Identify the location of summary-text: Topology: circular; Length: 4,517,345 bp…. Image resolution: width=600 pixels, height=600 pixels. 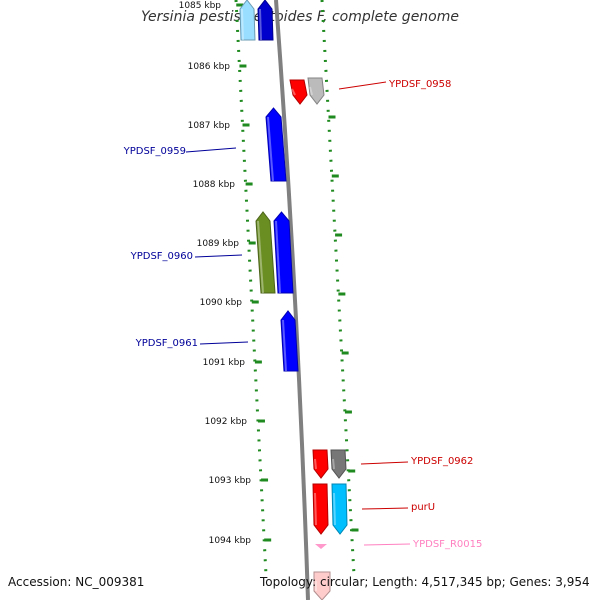
(425, 582).